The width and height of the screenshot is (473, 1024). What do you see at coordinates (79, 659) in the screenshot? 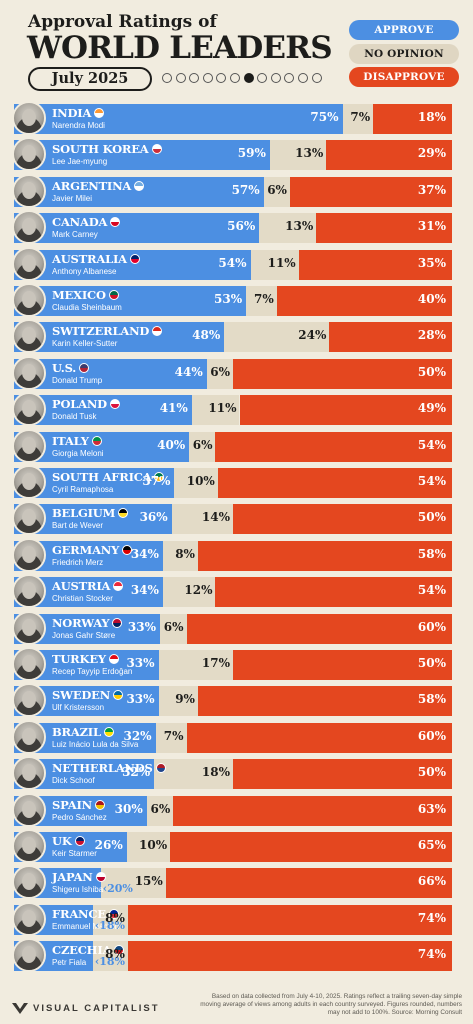
I see `country-name: TURKEY` at bounding box center [79, 659].